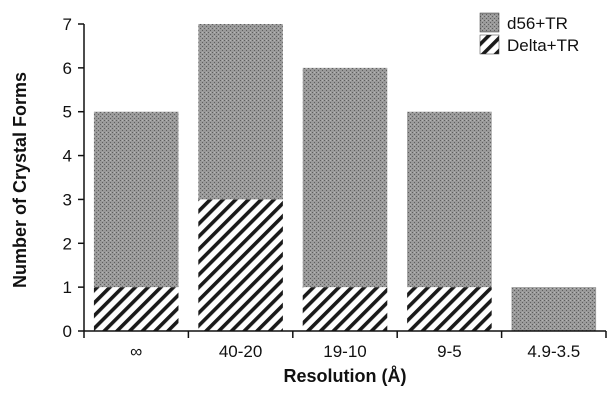  Describe the element at coordinates (489, 44) in the screenshot. I see `legend-swatch-delta-tr` at that location.